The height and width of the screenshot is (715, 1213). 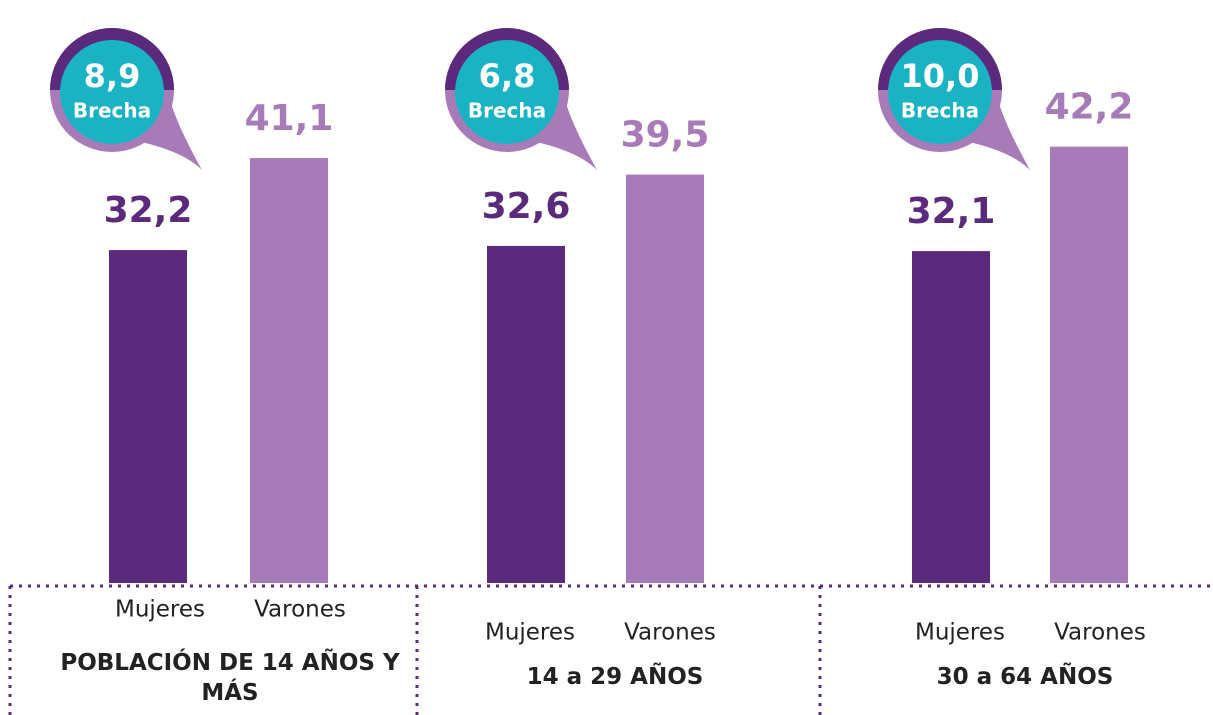 What do you see at coordinates (507, 76) in the screenshot?
I see `gap-value: 6,8` at bounding box center [507, 76].